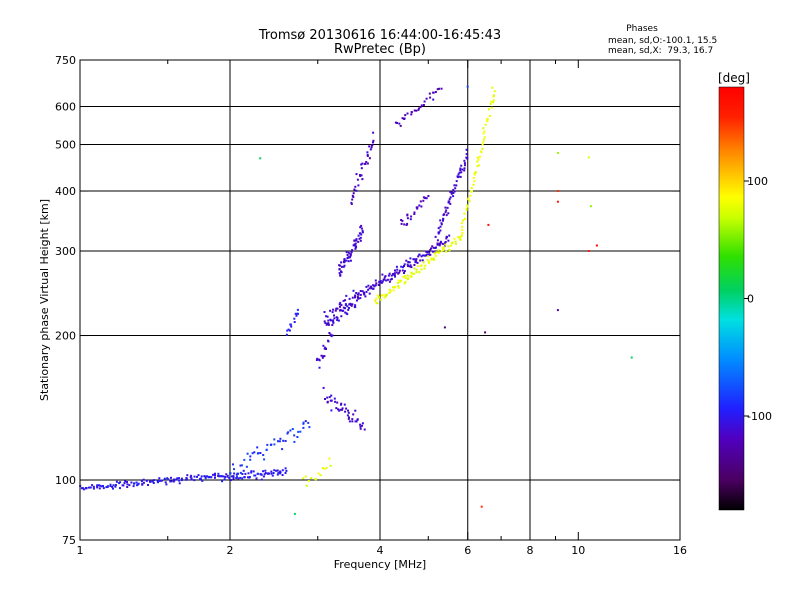 The width and height of the screenshot is (800, 600). I want to click on x-tick-label: 6, so click(467, 550).